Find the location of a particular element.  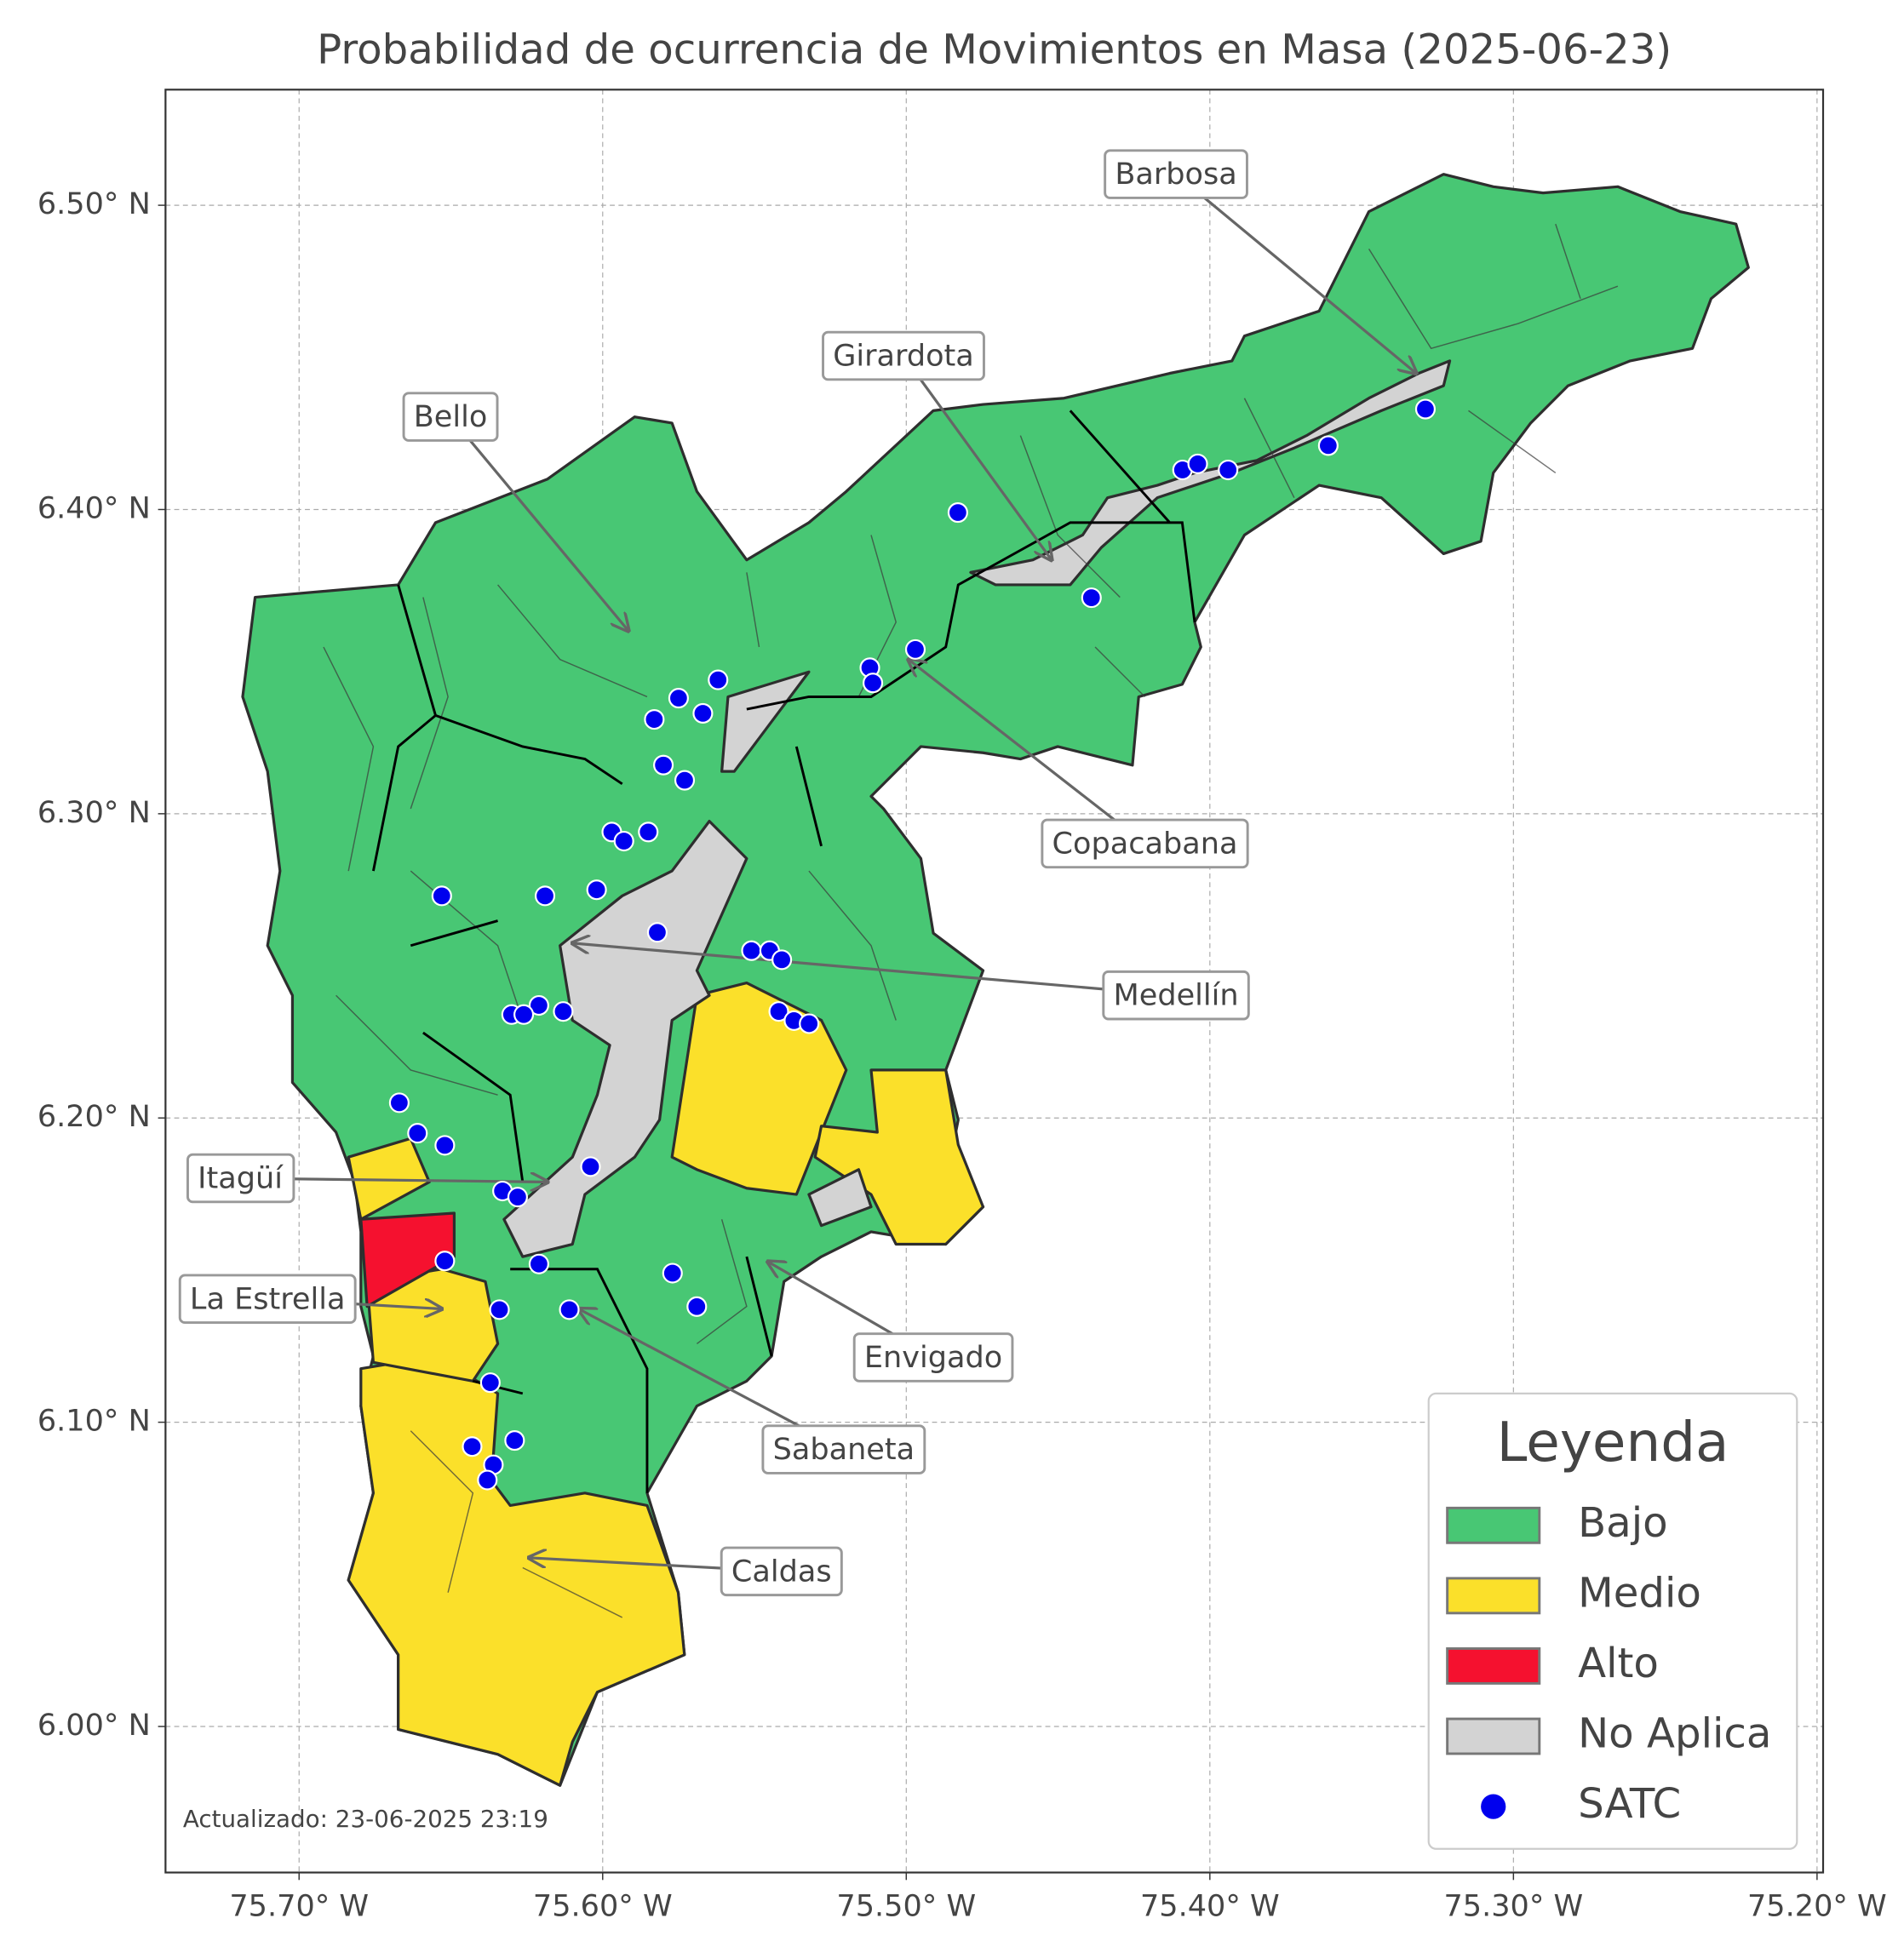

legend-title: Leyenda is located at coordinates (1613, 1442).